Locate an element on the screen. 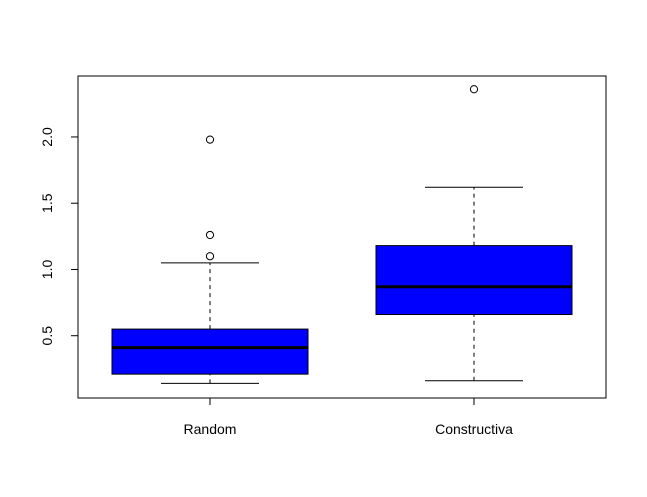 The height and width of the screenshot is (497, 647). y-tick-label: 0.5 is located at coordinates (47, 336).